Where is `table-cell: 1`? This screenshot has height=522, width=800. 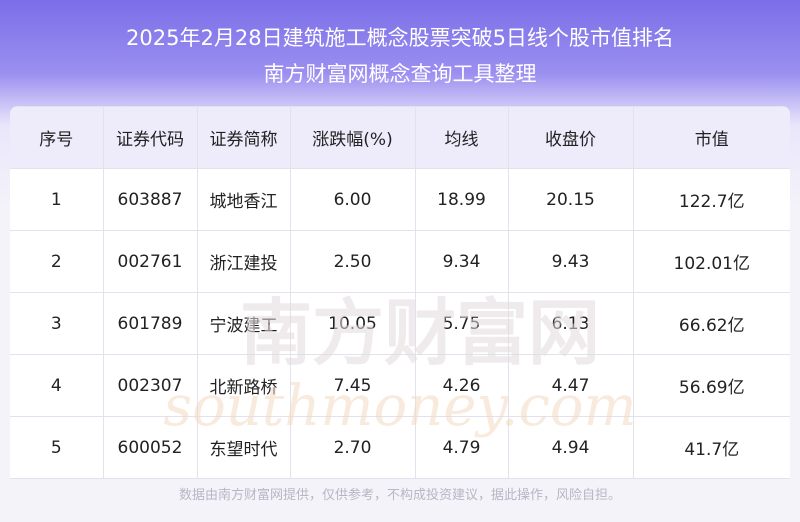 table-cell: 1 is located at coordinates (57, 199).